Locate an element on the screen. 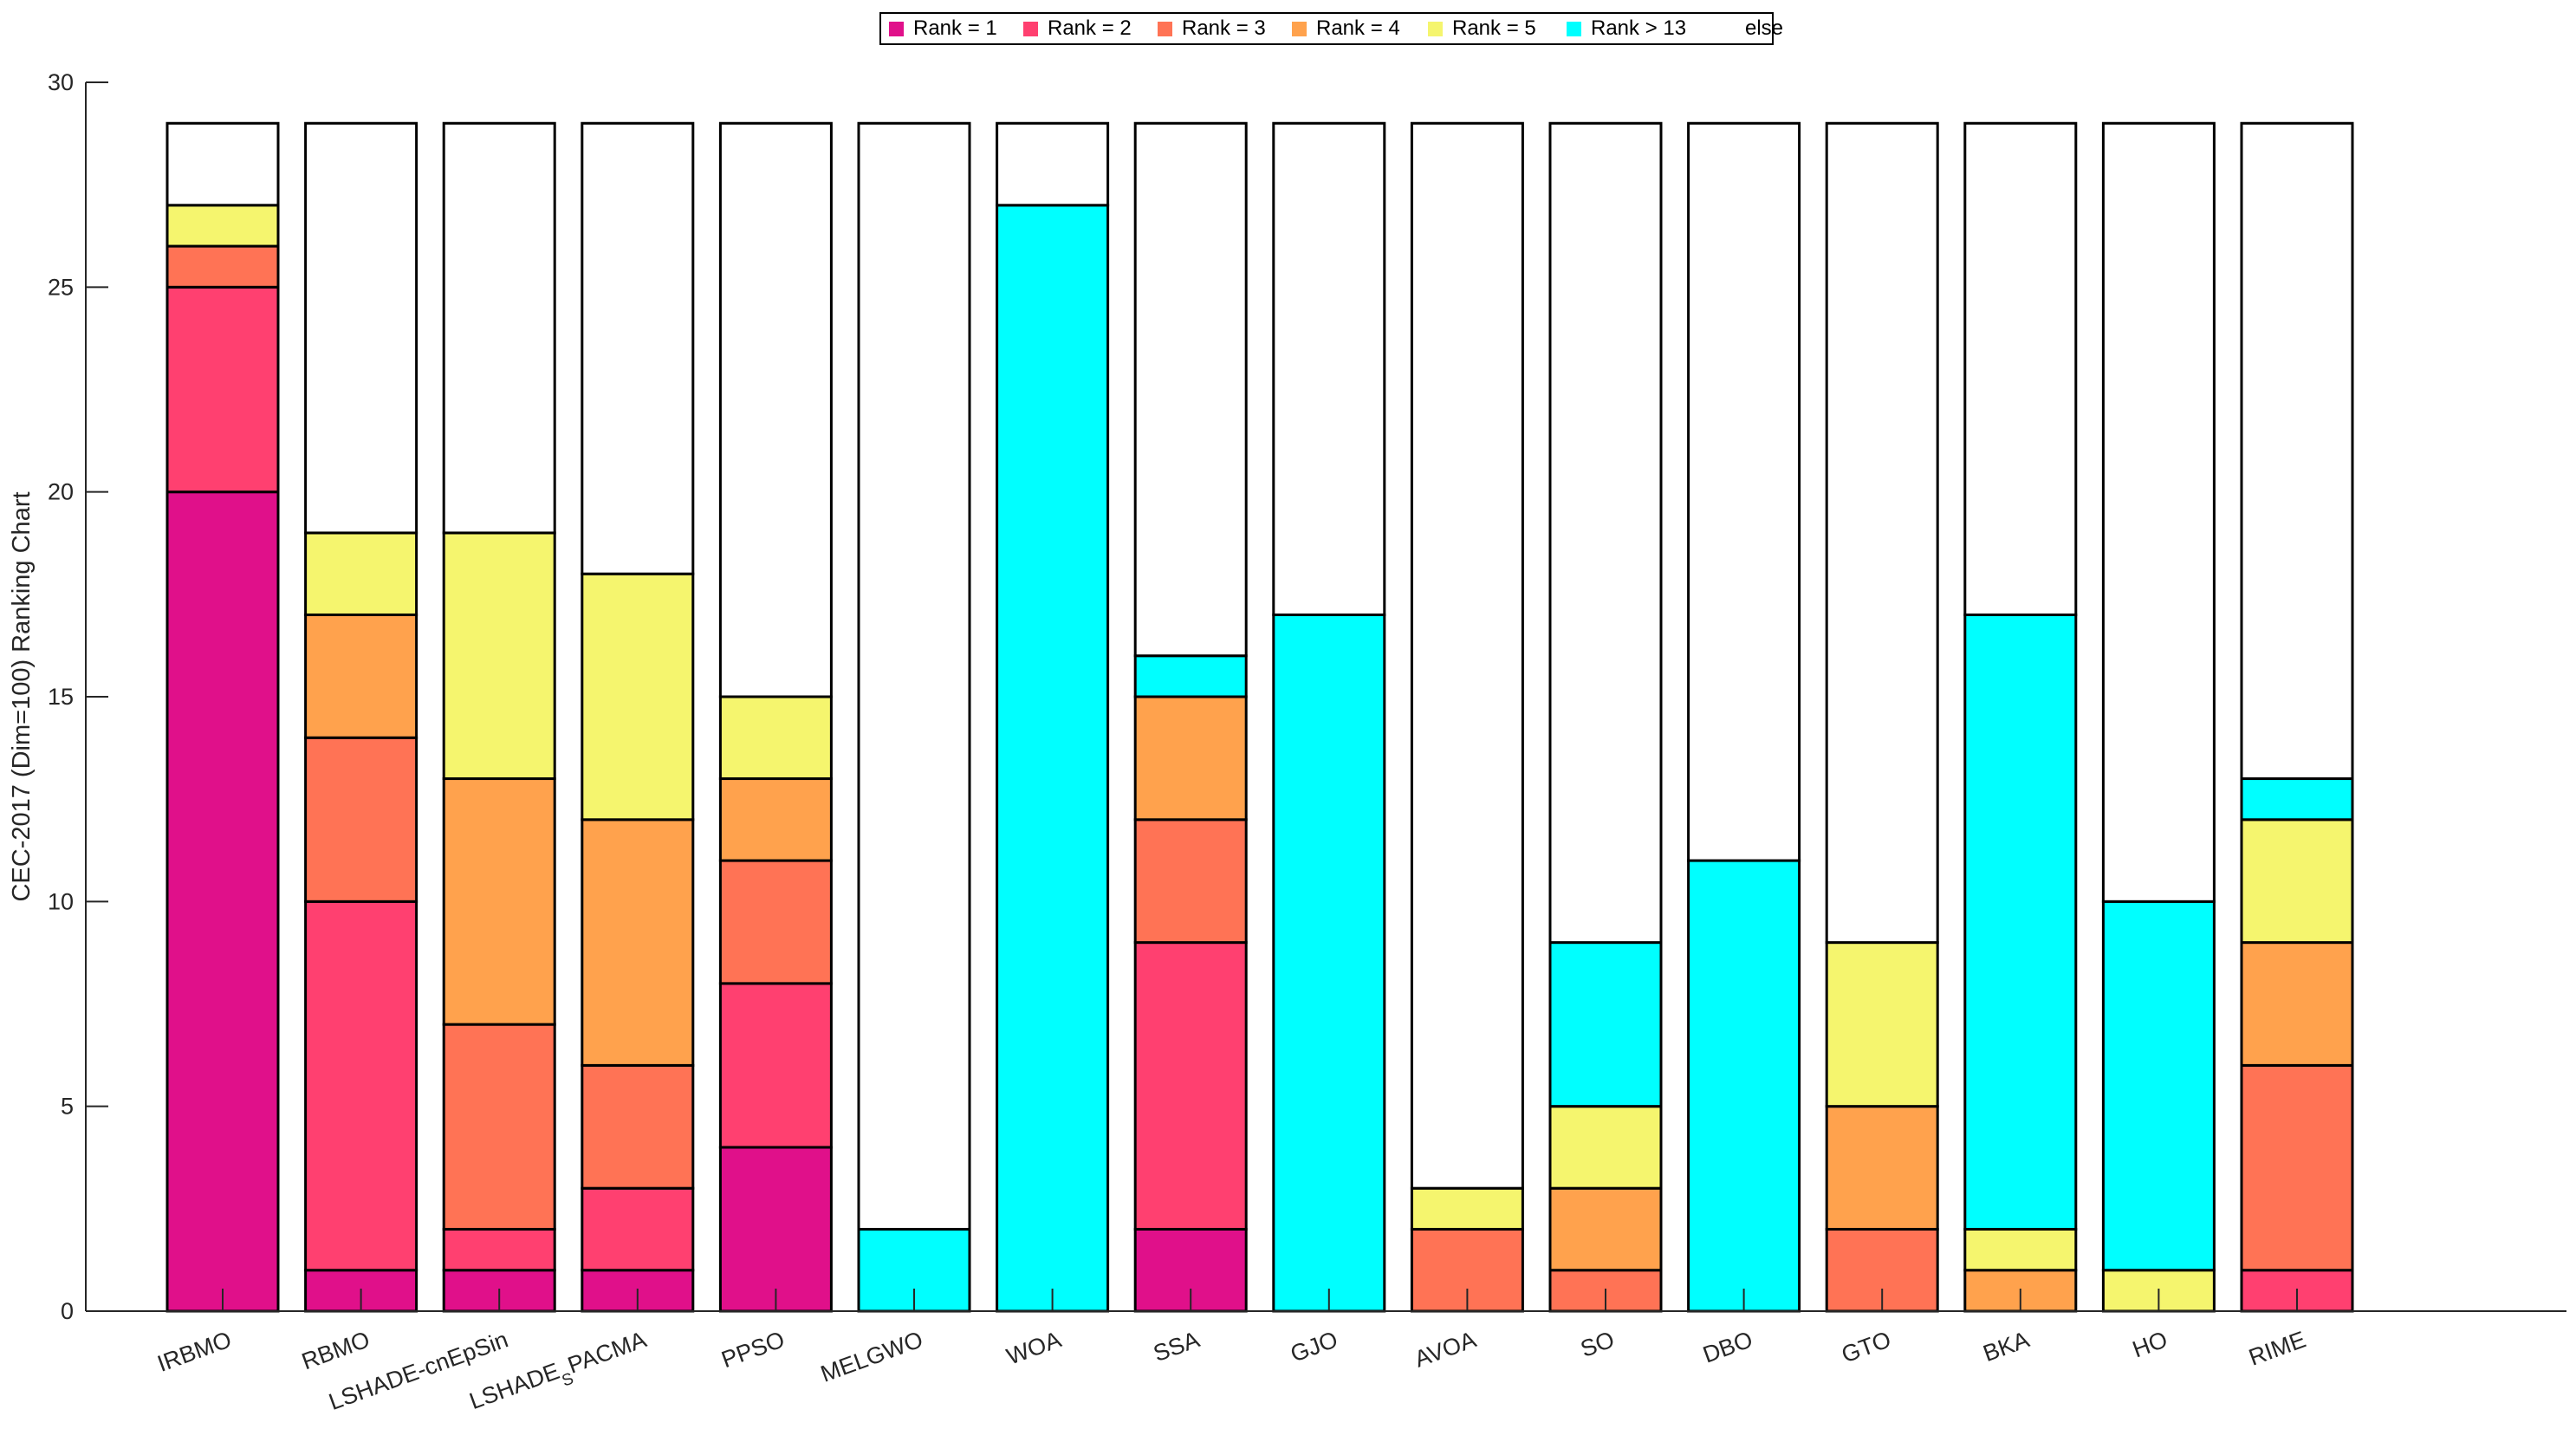 The height and width of the screenshot is (1455, 2576). legend-item: Rank > 13 is located at coordinates (1627, 28).